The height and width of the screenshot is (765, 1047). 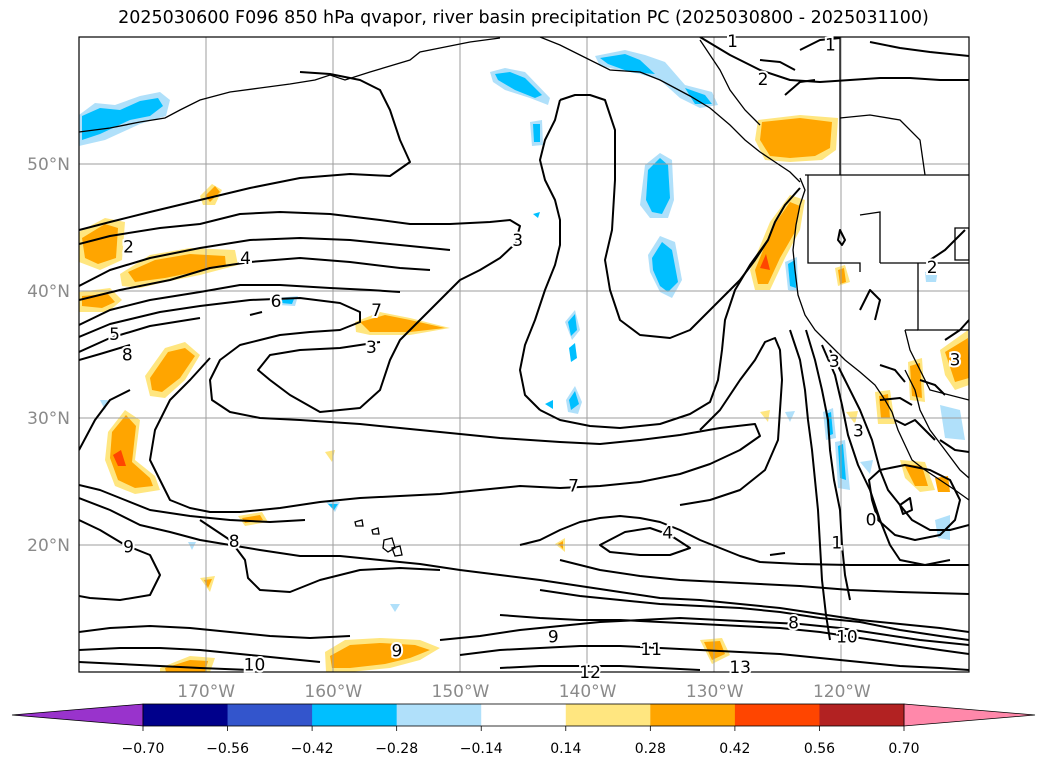 I want to click on x-tick-label: 140°W, so click(x=588, y=692).